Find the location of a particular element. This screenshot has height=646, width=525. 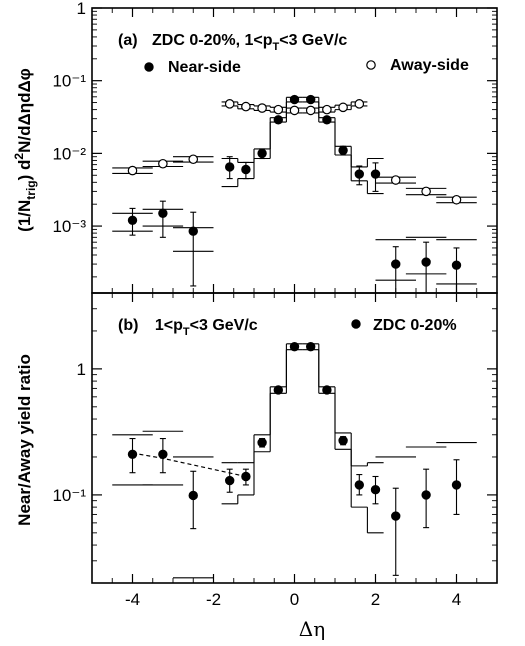

ylabel-a-pre: (1/N is located at coordinates (24, 216).